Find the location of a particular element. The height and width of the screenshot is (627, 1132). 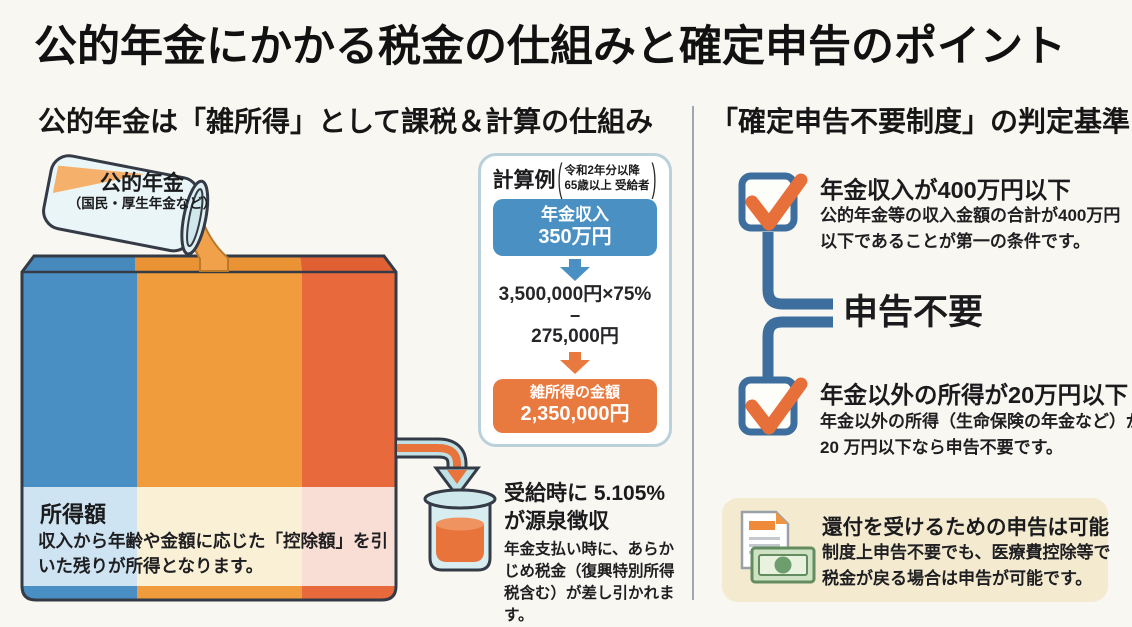

calc-note-line2: 65歳以上 受給者 is located at coordinates (607, 186).